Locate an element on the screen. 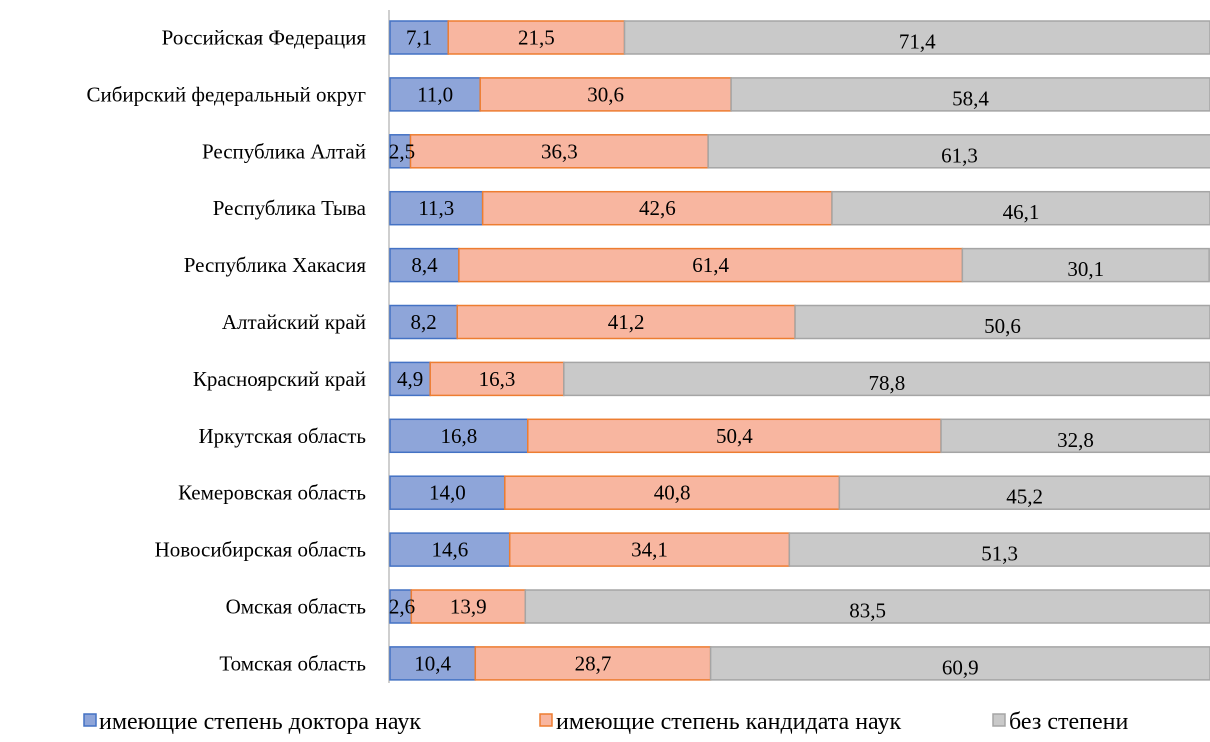 The height and width of the screenshot is (742, 1210). data-label-doctor: 16,8 is located at coordinates (459, 436).